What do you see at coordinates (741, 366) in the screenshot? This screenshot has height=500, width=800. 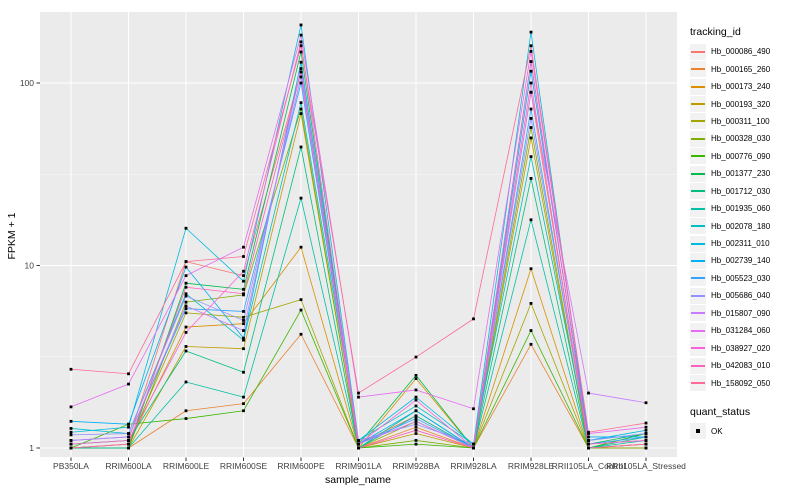 I see `legend-item-label: Hb_042083_010` at bounding box center [741, 366].